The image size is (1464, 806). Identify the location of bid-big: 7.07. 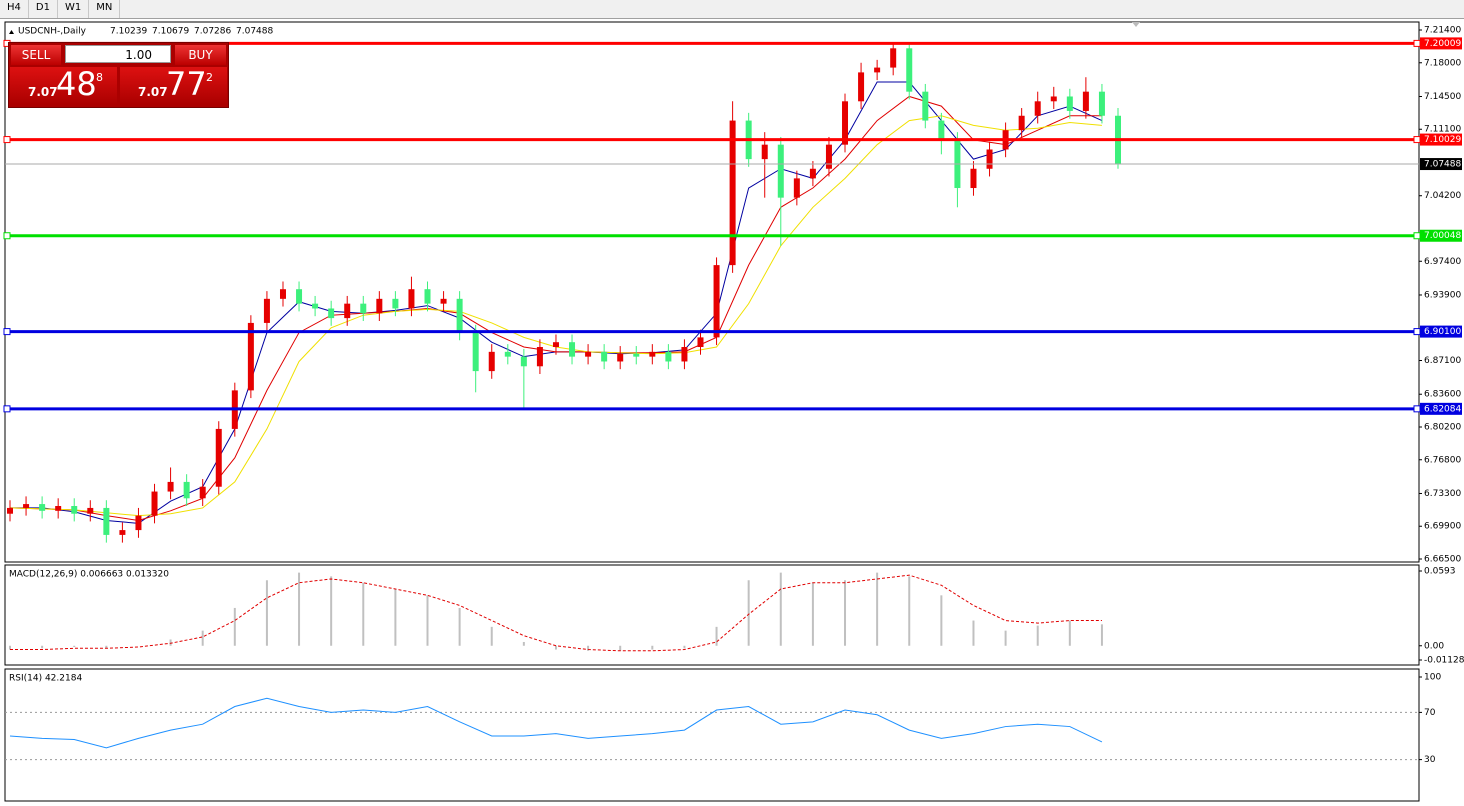
(43, 92).